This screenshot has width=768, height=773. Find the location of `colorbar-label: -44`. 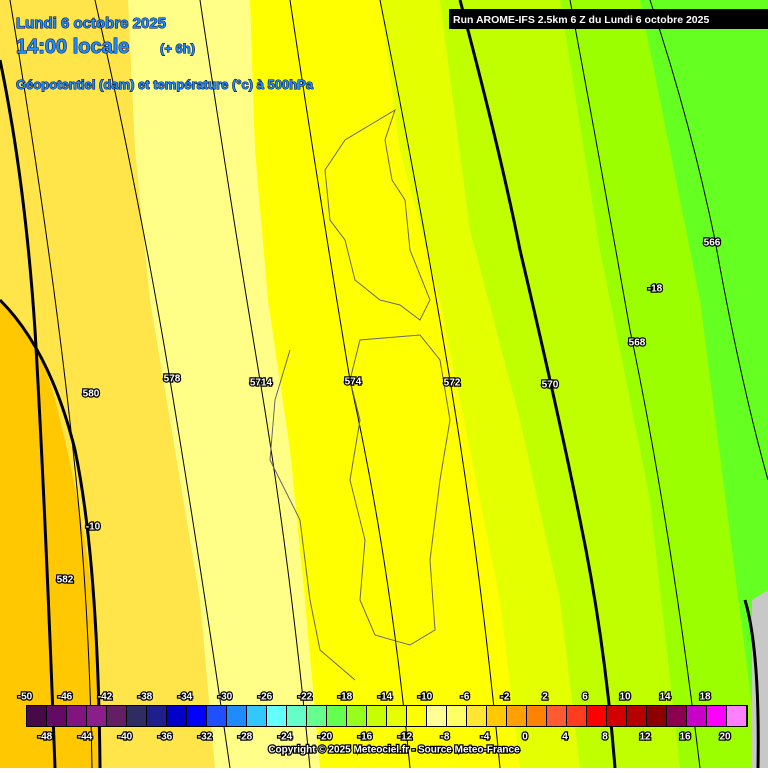

colorbar-label: -44 is located at coordinates (85, 737).